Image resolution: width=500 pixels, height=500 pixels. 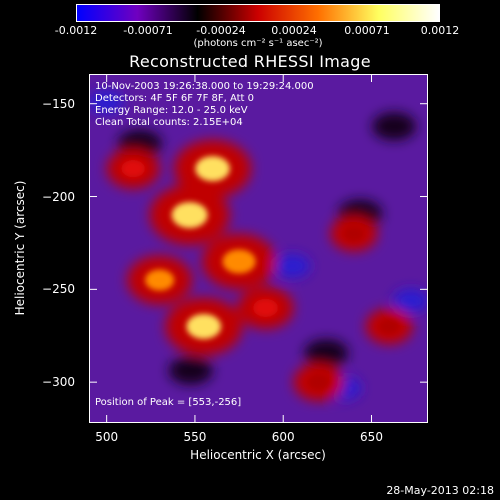 What do you see at coordinates (367, 30) in the screenshot?
I see `colorbar-tick-label: 0.00071` at bounding box center [367, 30].